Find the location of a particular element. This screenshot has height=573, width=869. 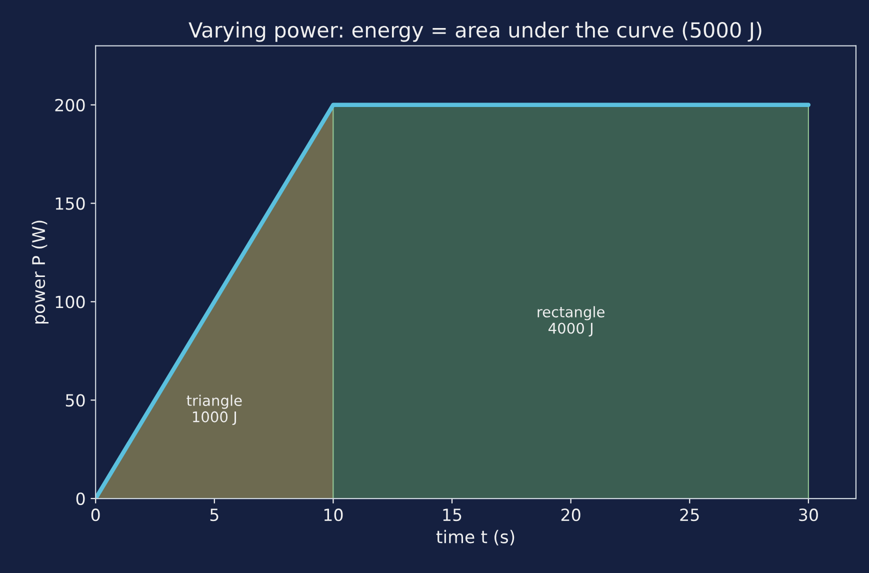

y-tick-label: 150 is located at coordinates (70, 203).